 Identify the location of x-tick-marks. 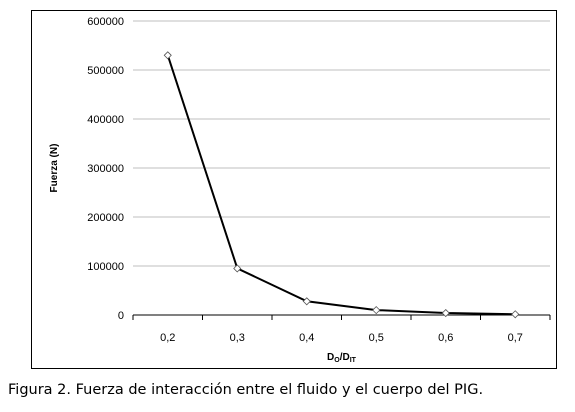
(341, 317).